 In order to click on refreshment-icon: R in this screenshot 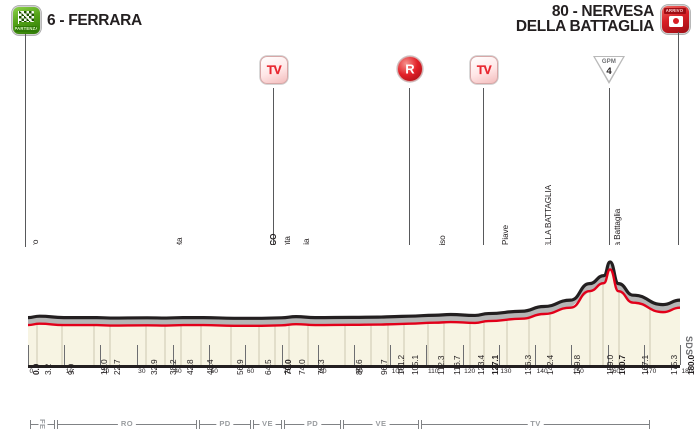, I will do `click(410, 69)`.